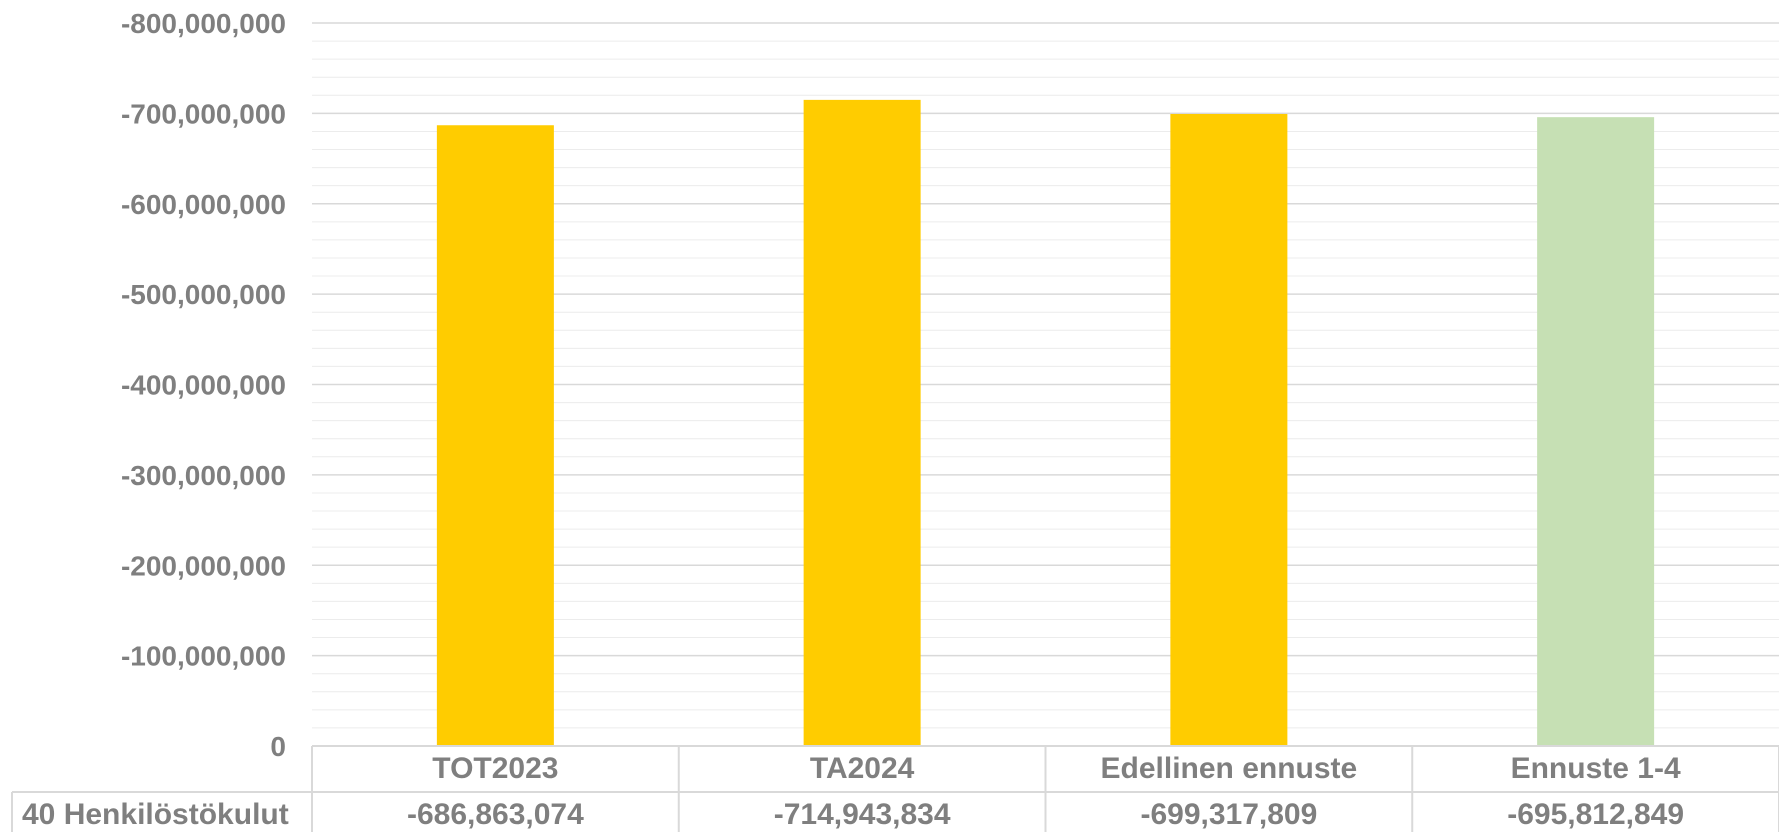  What do you see at coordinates (862, 814) in the screenshot?
I see `table-value-cell: -714,943,834` at bounding box center [862, 814].